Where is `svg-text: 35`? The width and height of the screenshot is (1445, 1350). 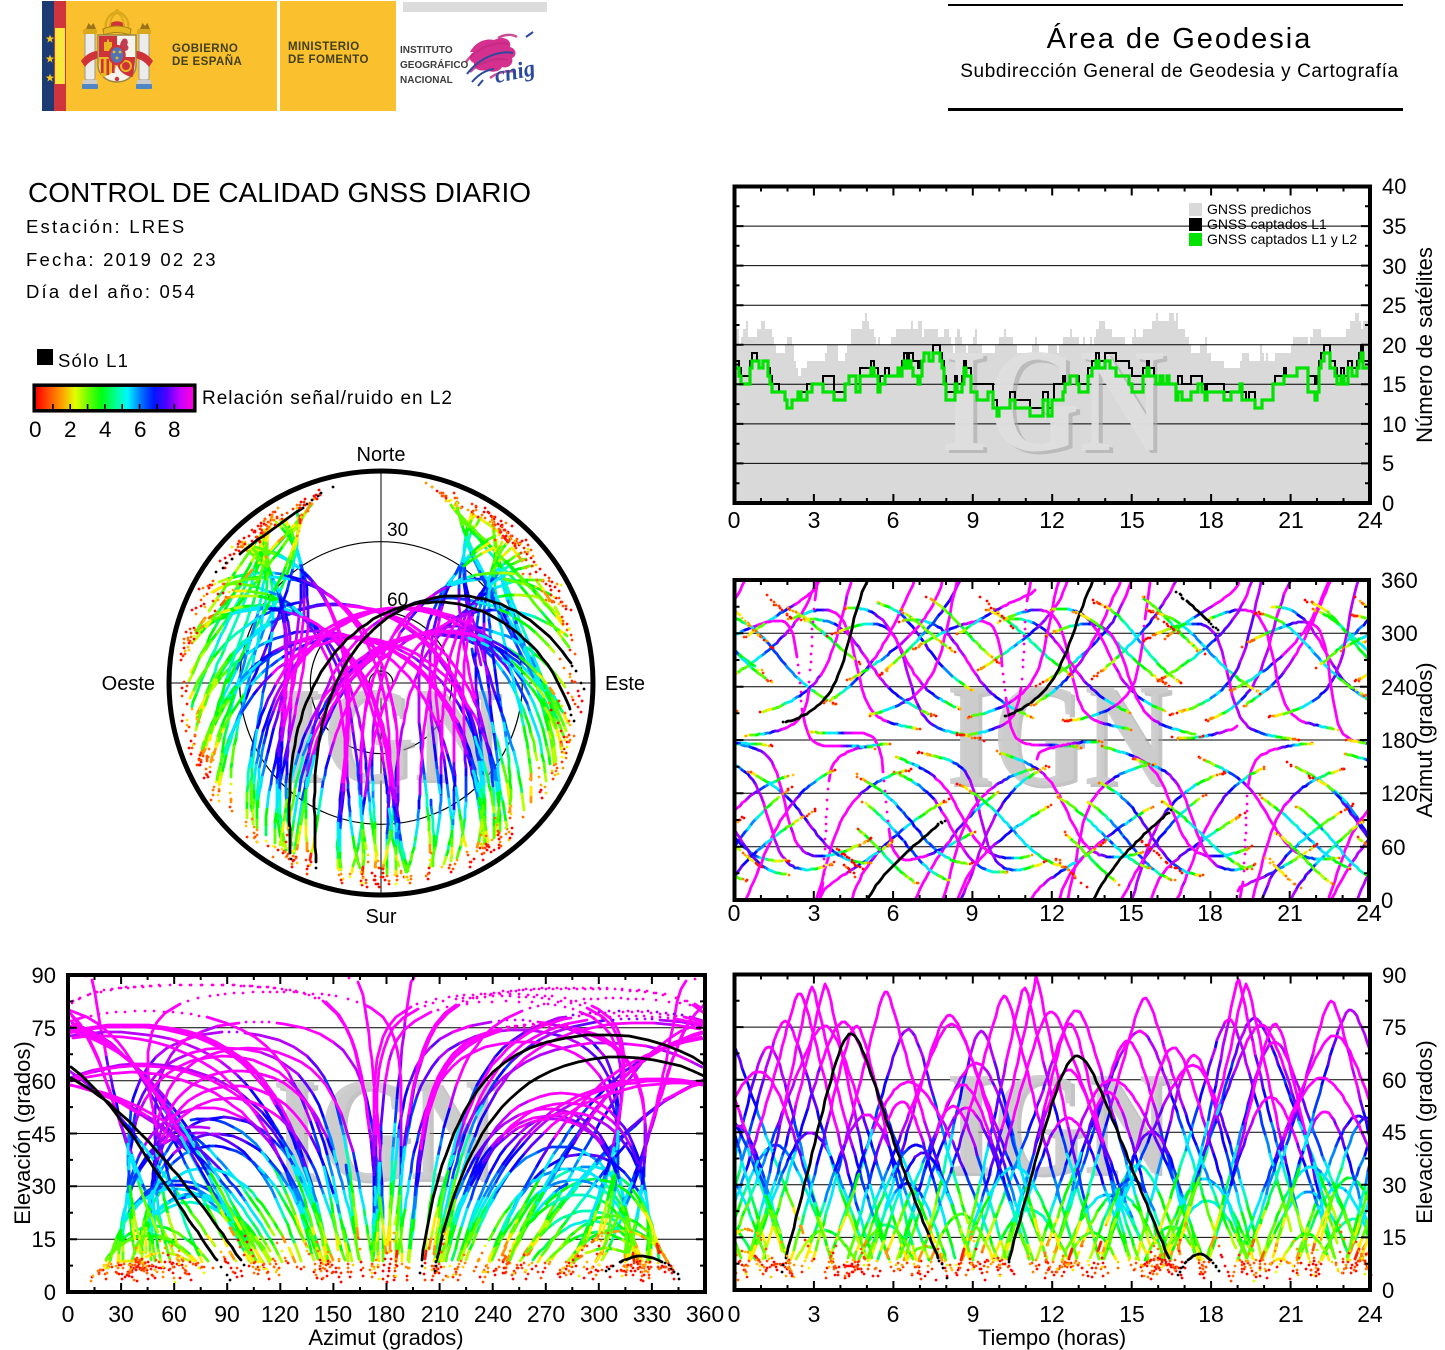
svg-text: 35 is located at coordinates (1394, 226).